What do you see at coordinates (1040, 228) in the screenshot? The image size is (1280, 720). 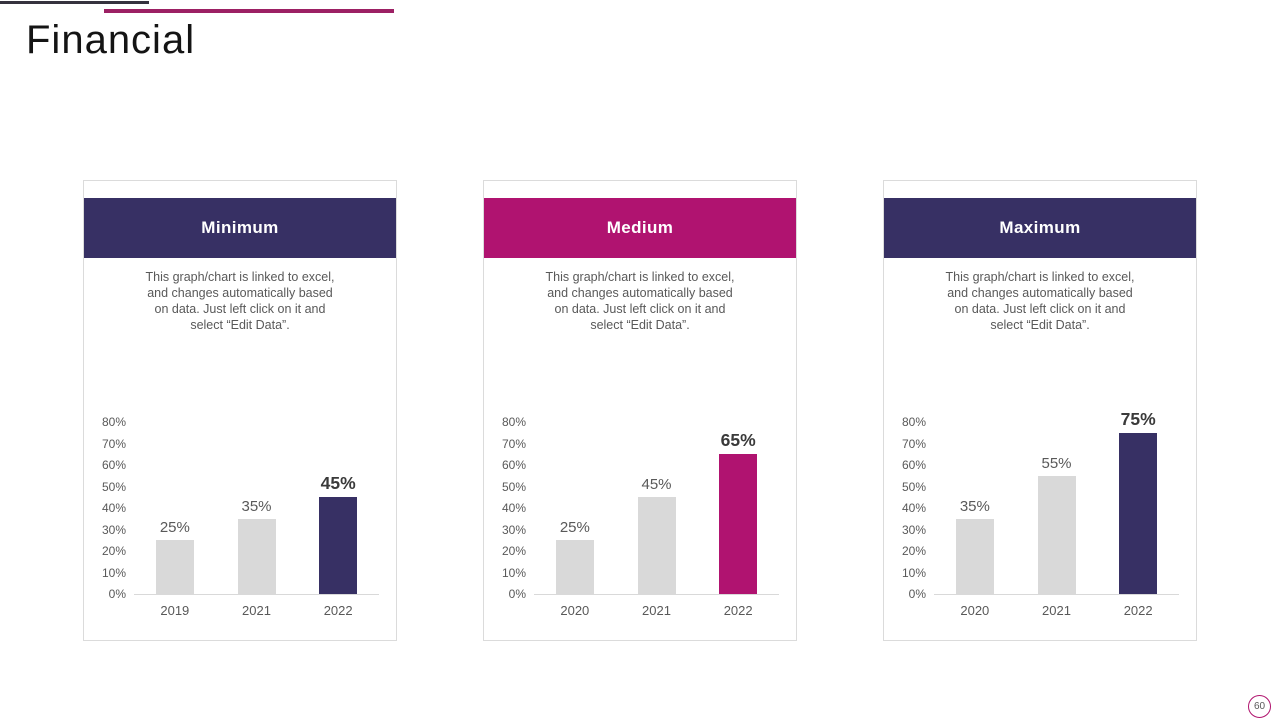 I see `card-header-maximum: Maximum` at bounding box center [1040, 228].